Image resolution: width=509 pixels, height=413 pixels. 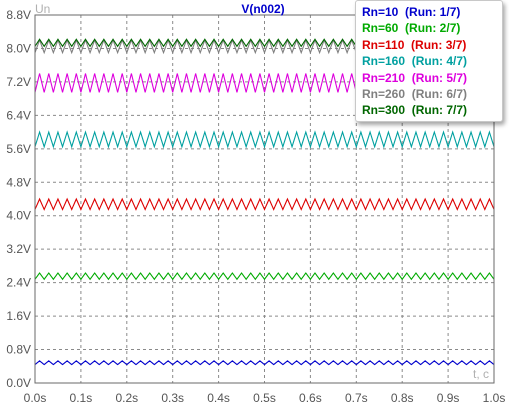 What do you see at coordinates (18, 316) in the screenshot?
I see `y-tick-label: 1.6V` at bounding box center [18, 316].